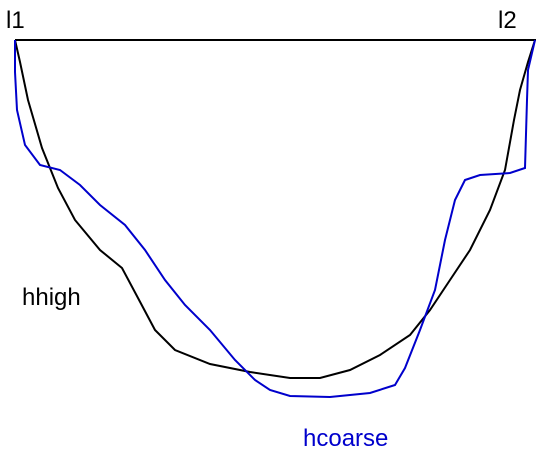 This screenshot has width=544, height=458. I want to click on coarse-curve-label: hcoarse, so click(345, 438).